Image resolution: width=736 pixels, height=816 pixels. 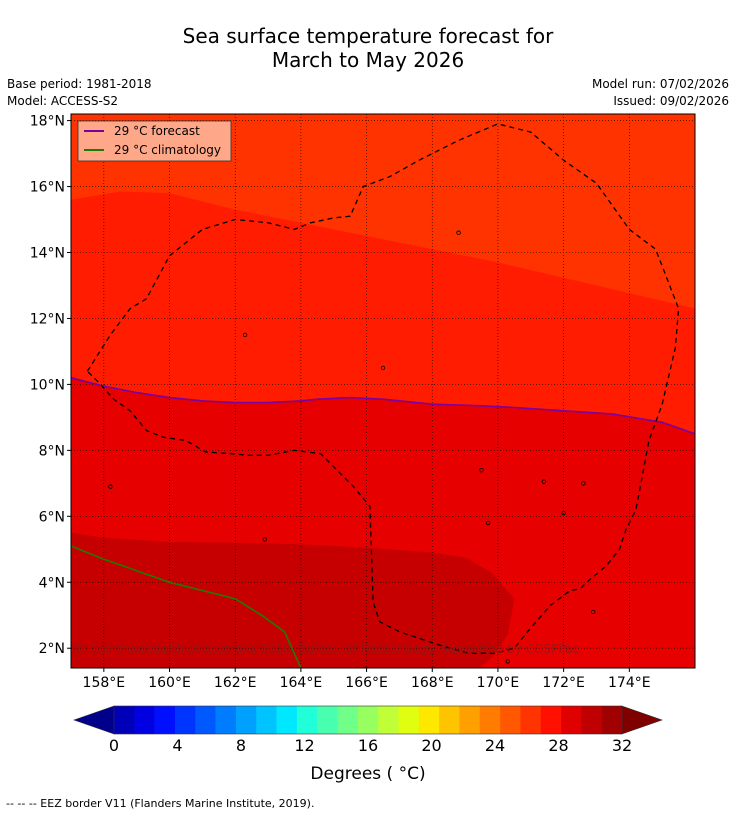 I want to click on legend-forecast-label: 29 °C forecast, so click(x=157, y=131).